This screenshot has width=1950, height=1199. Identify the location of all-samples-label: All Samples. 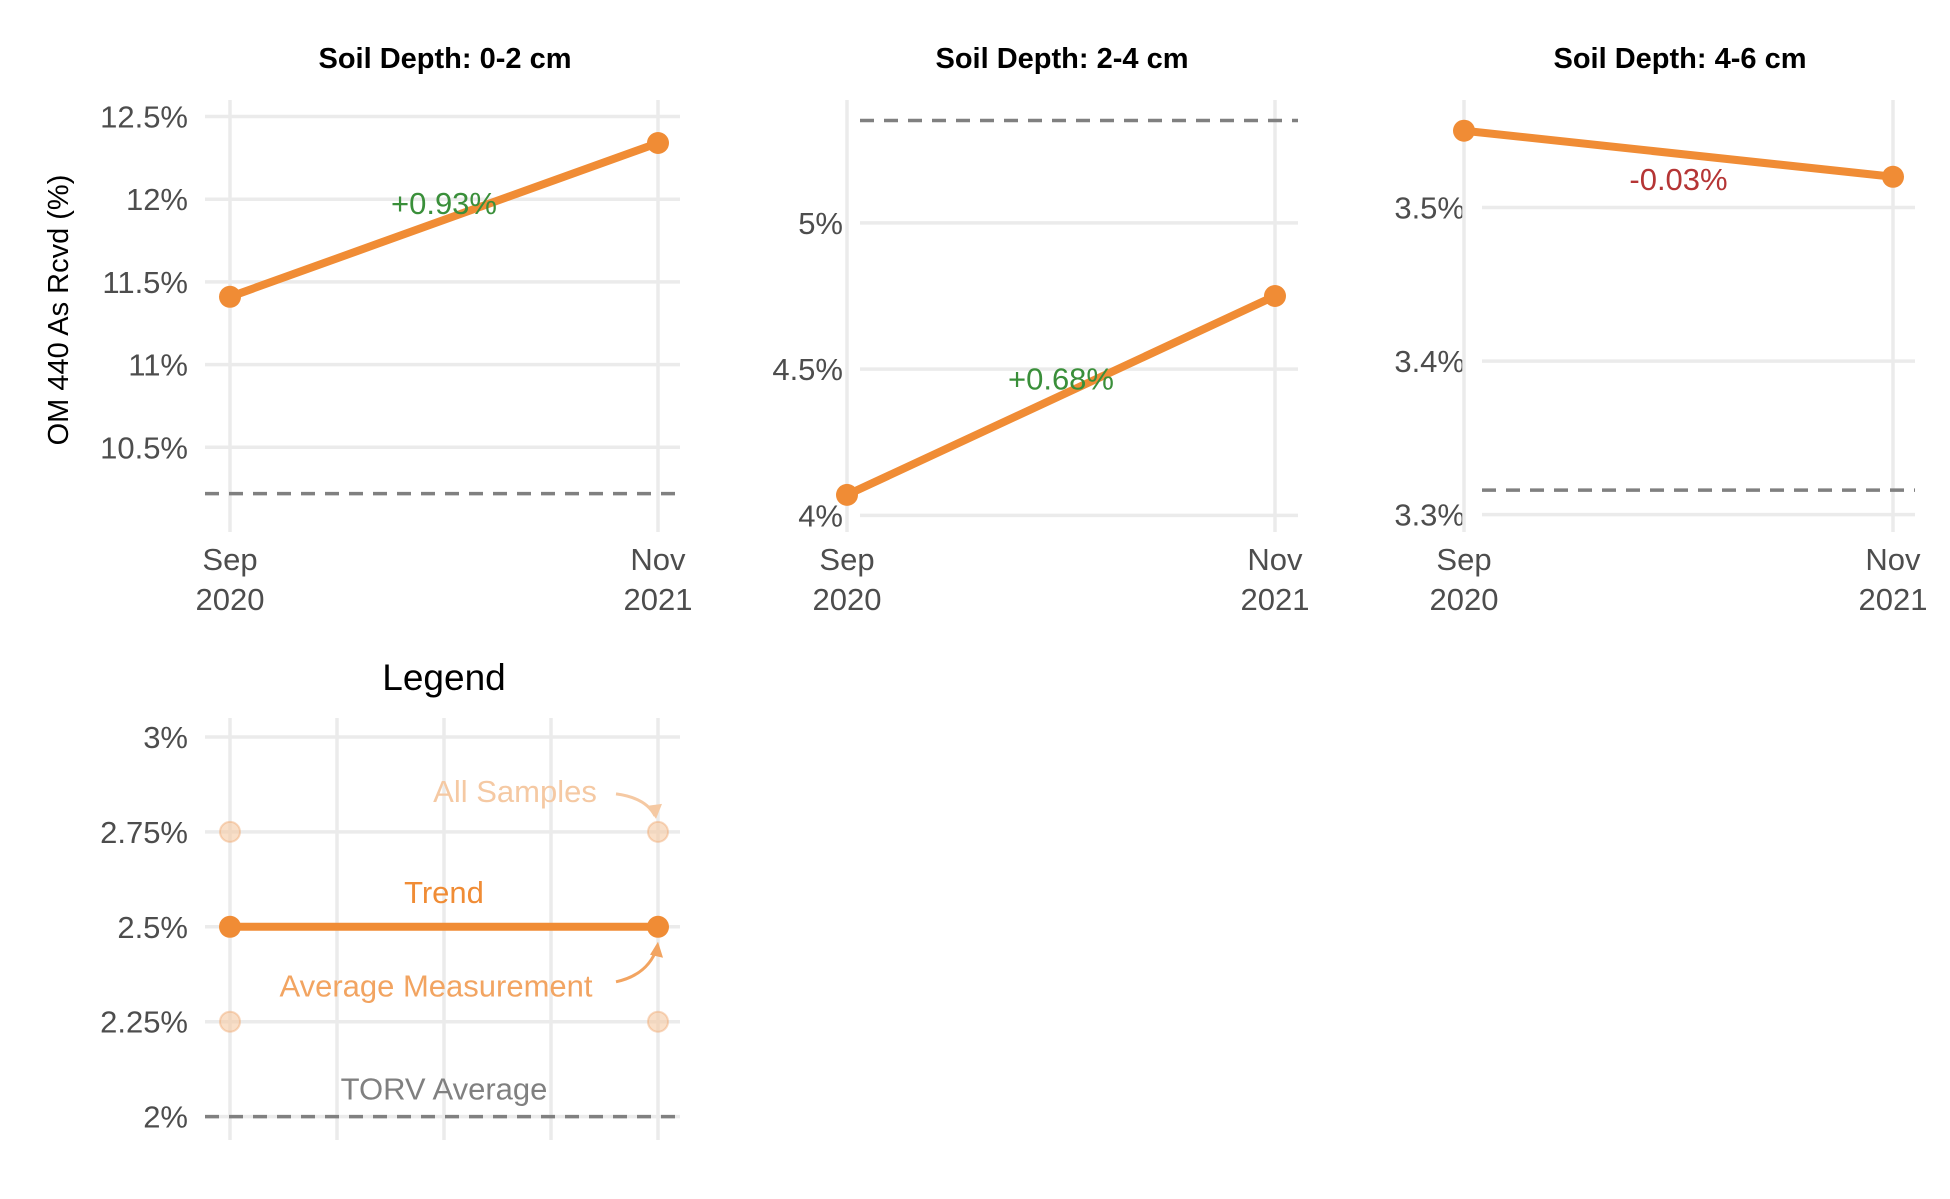
(515, 791).